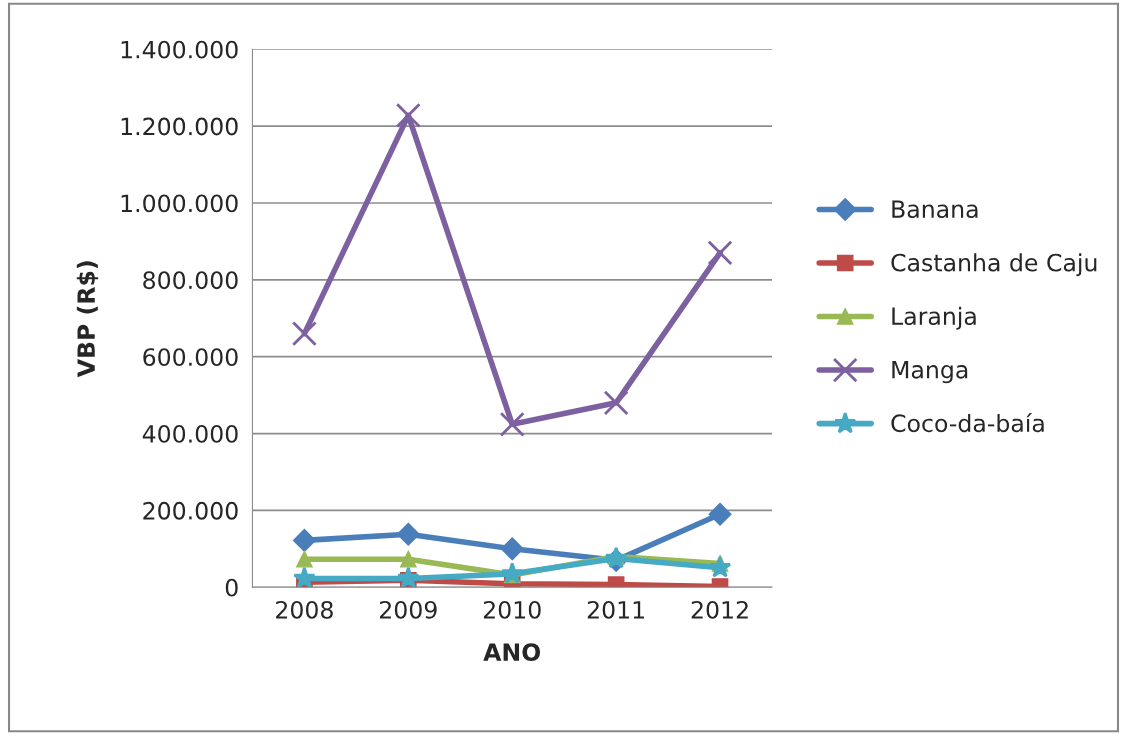  Describe the element at coordinates (190, 510) in the screenshot. I see `y-tick-label: 200.000` at that location.